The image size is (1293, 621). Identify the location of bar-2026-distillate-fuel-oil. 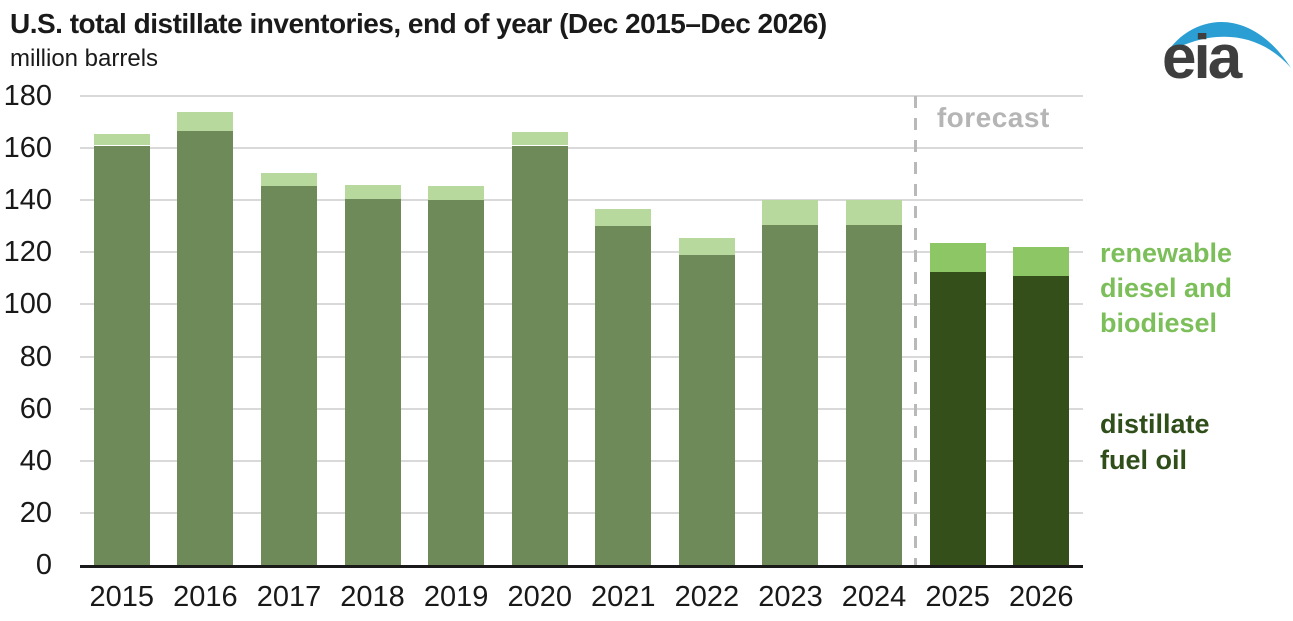
(1041, 420).